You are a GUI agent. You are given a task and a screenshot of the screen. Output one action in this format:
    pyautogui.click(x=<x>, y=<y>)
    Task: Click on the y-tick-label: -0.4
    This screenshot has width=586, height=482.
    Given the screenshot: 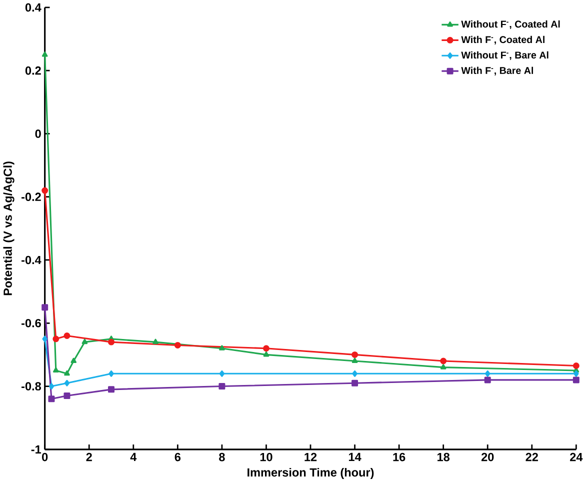 What is the action you would take?
    pyautogui.click(x=32, y=260)
    